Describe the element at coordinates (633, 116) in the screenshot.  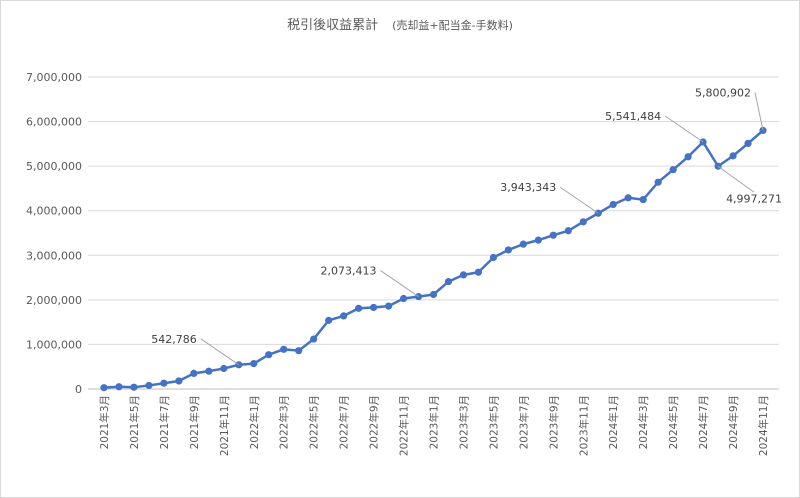
I see `data-label: 5,541,484` at that location.